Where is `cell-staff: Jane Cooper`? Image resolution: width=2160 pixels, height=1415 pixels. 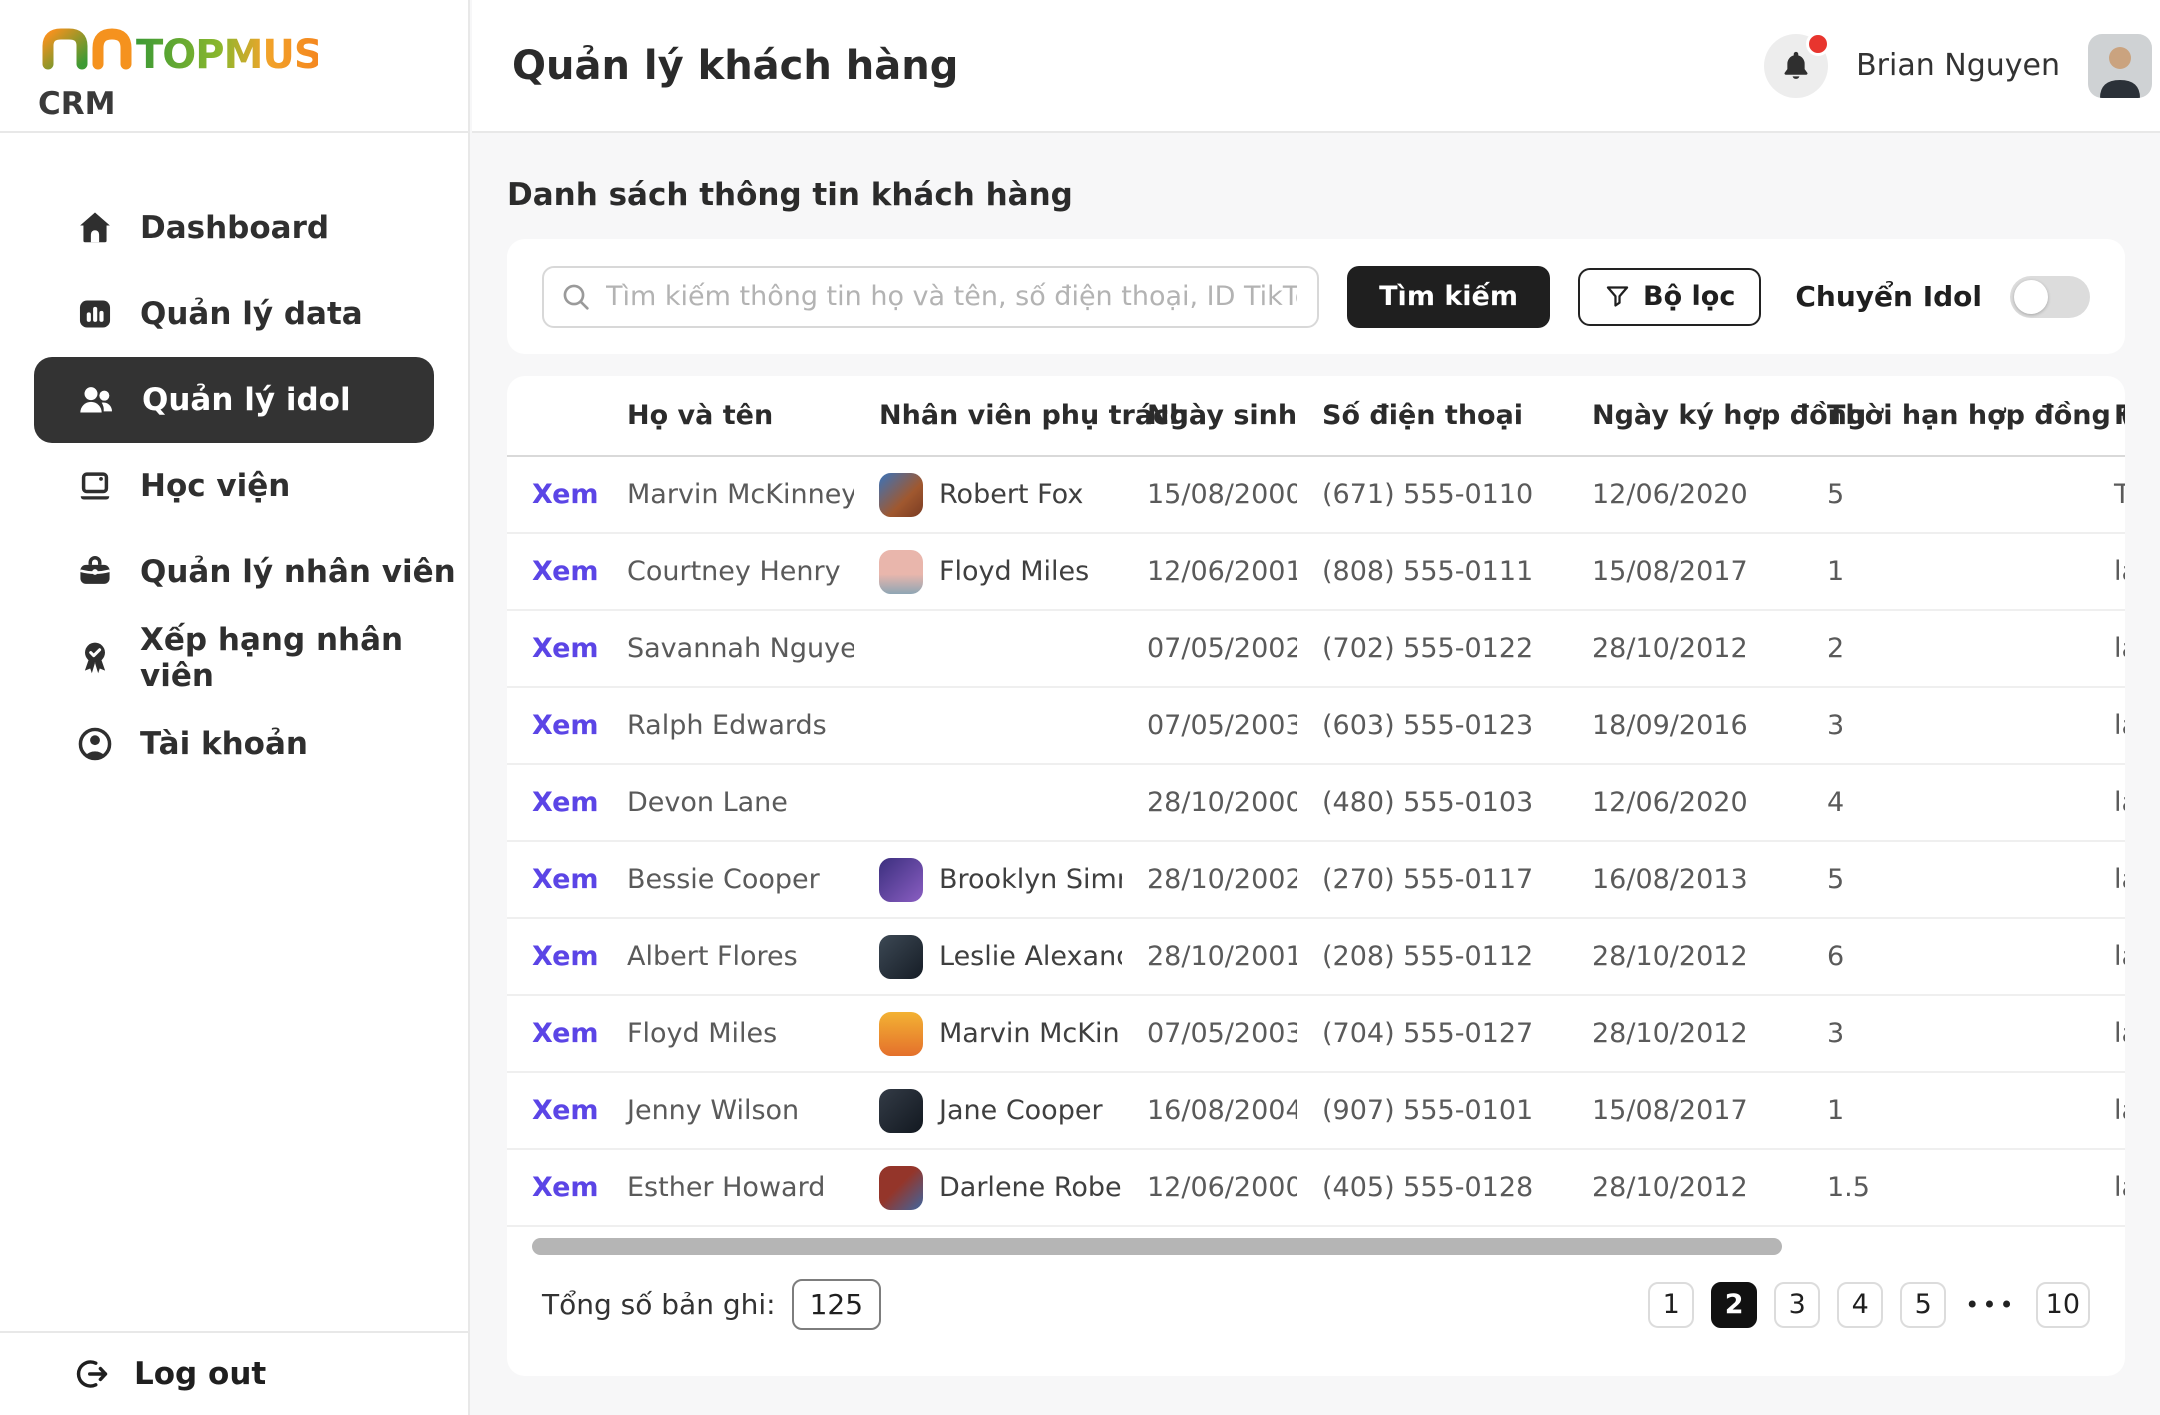 cell-staff: Jane Cooper is located at coordinates (988, 1111).